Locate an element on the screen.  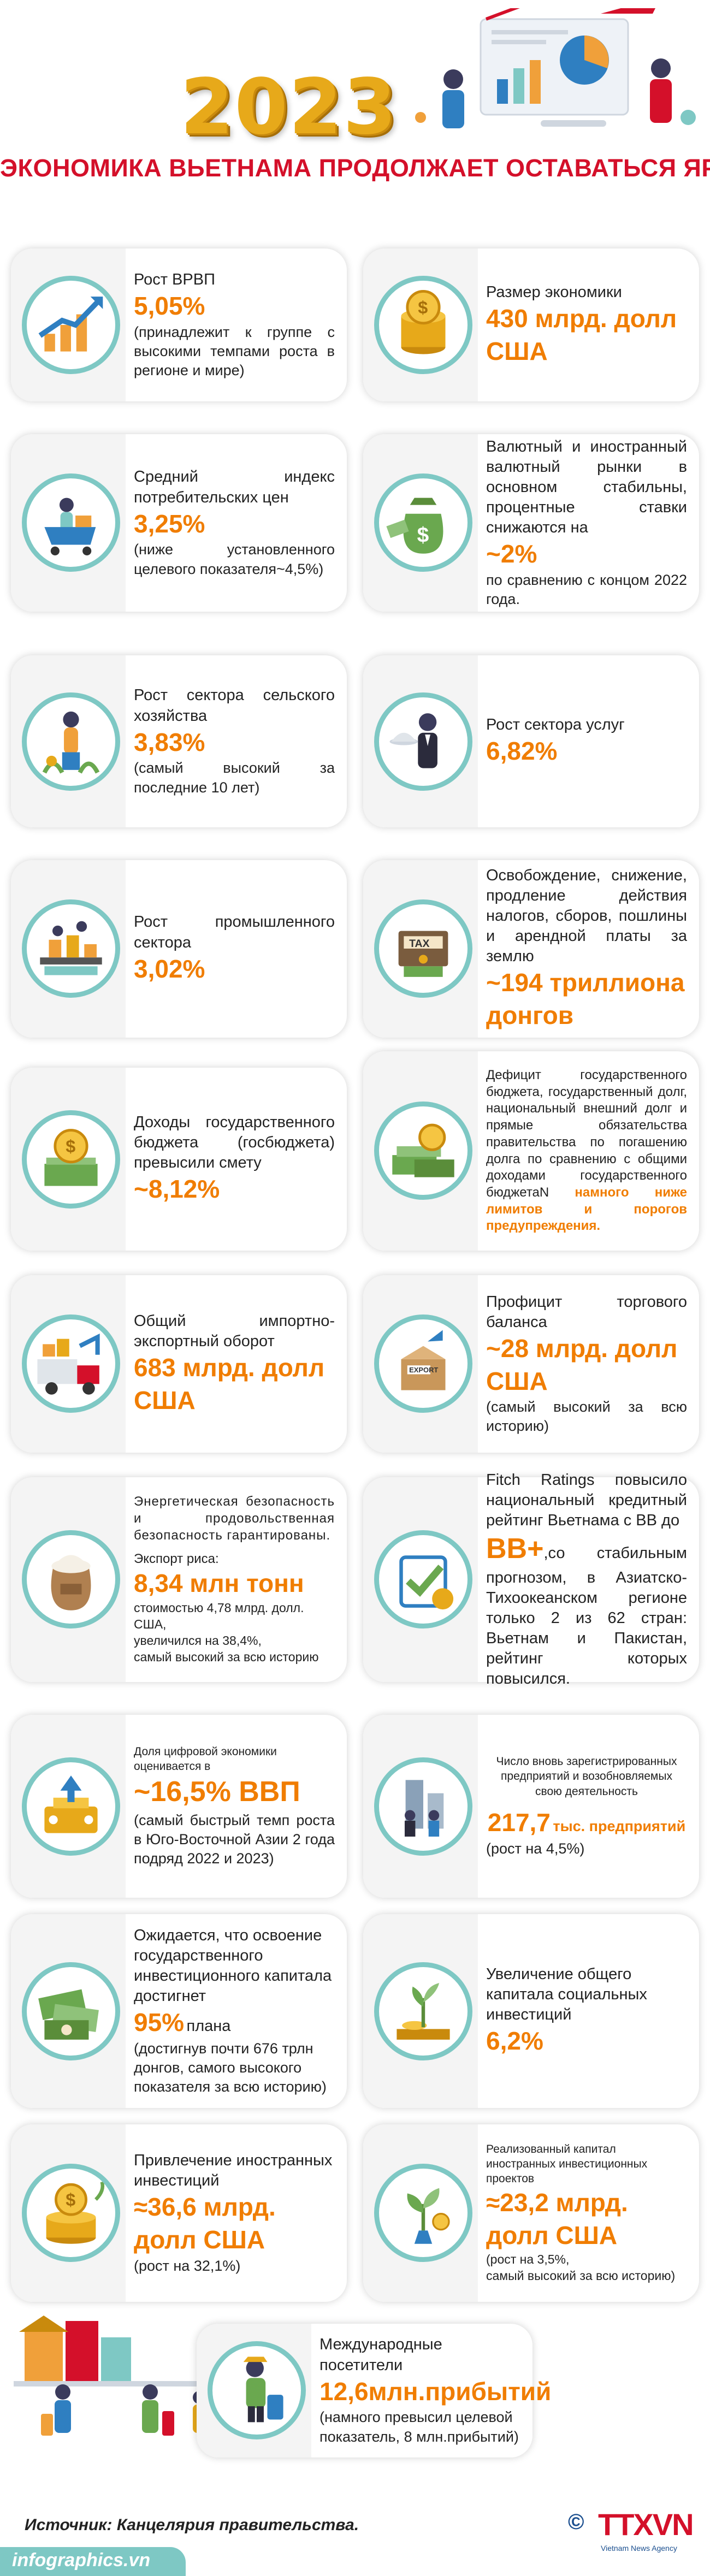
agriculture-note: (самый высокий за последние 10 лет) is located at coordinates (234, 778).